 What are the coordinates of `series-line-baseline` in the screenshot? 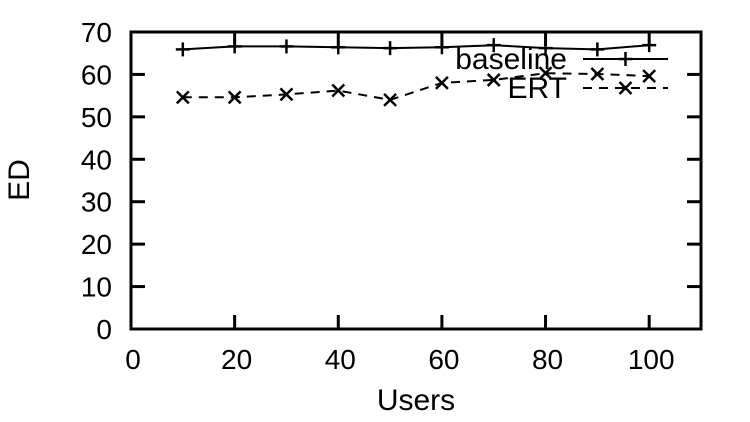 It's located at (416, 47).